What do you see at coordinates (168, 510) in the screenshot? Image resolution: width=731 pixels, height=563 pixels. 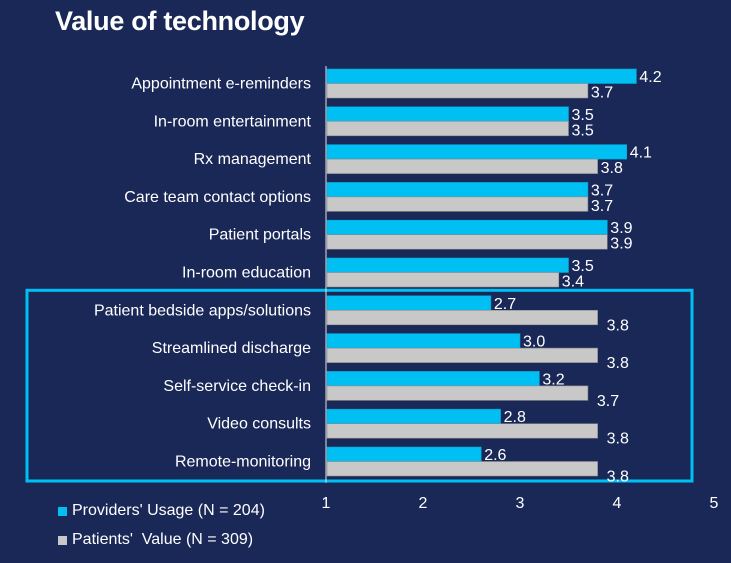 I see `legend-label-providers: Providers' Usage (N = 204)` at bounding box center [168, 510].